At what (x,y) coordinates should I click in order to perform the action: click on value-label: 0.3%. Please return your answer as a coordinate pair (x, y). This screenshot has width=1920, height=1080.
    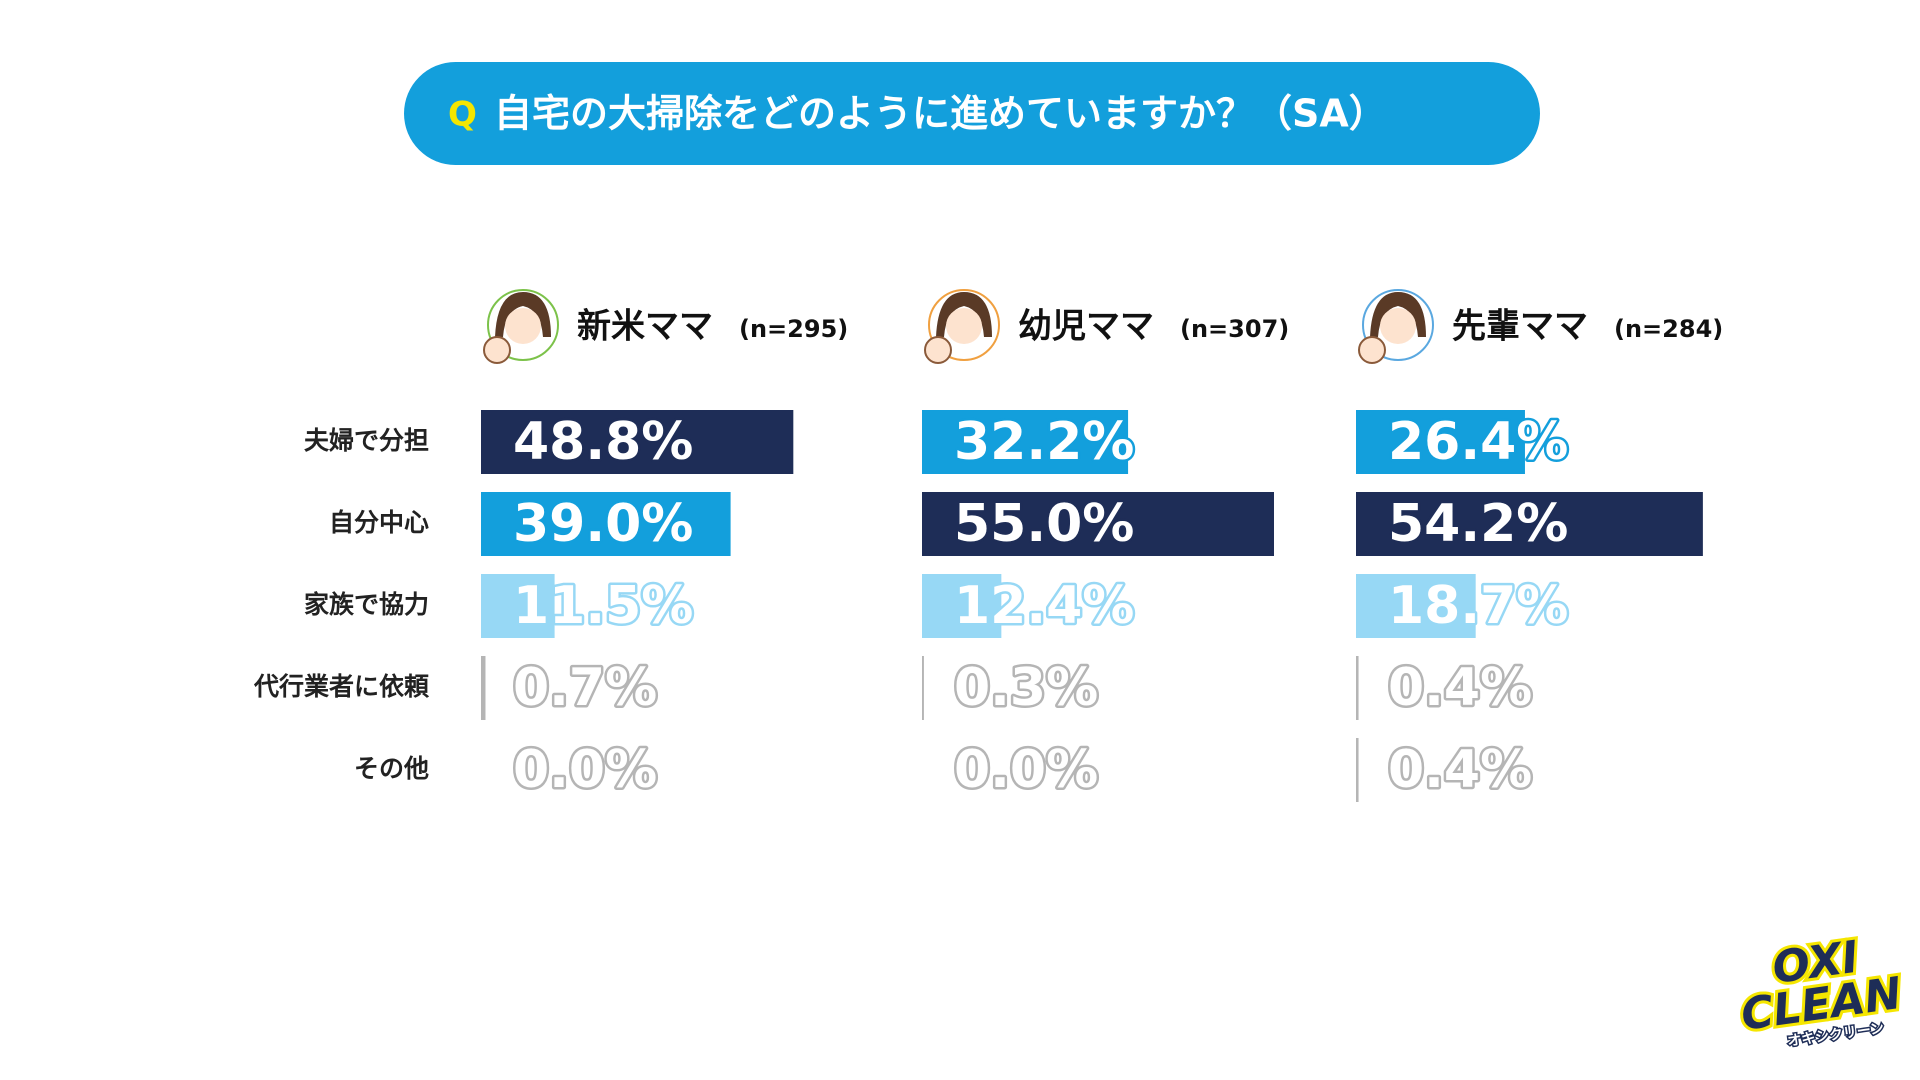
    Looking at the image, I should click on (1026, 688).